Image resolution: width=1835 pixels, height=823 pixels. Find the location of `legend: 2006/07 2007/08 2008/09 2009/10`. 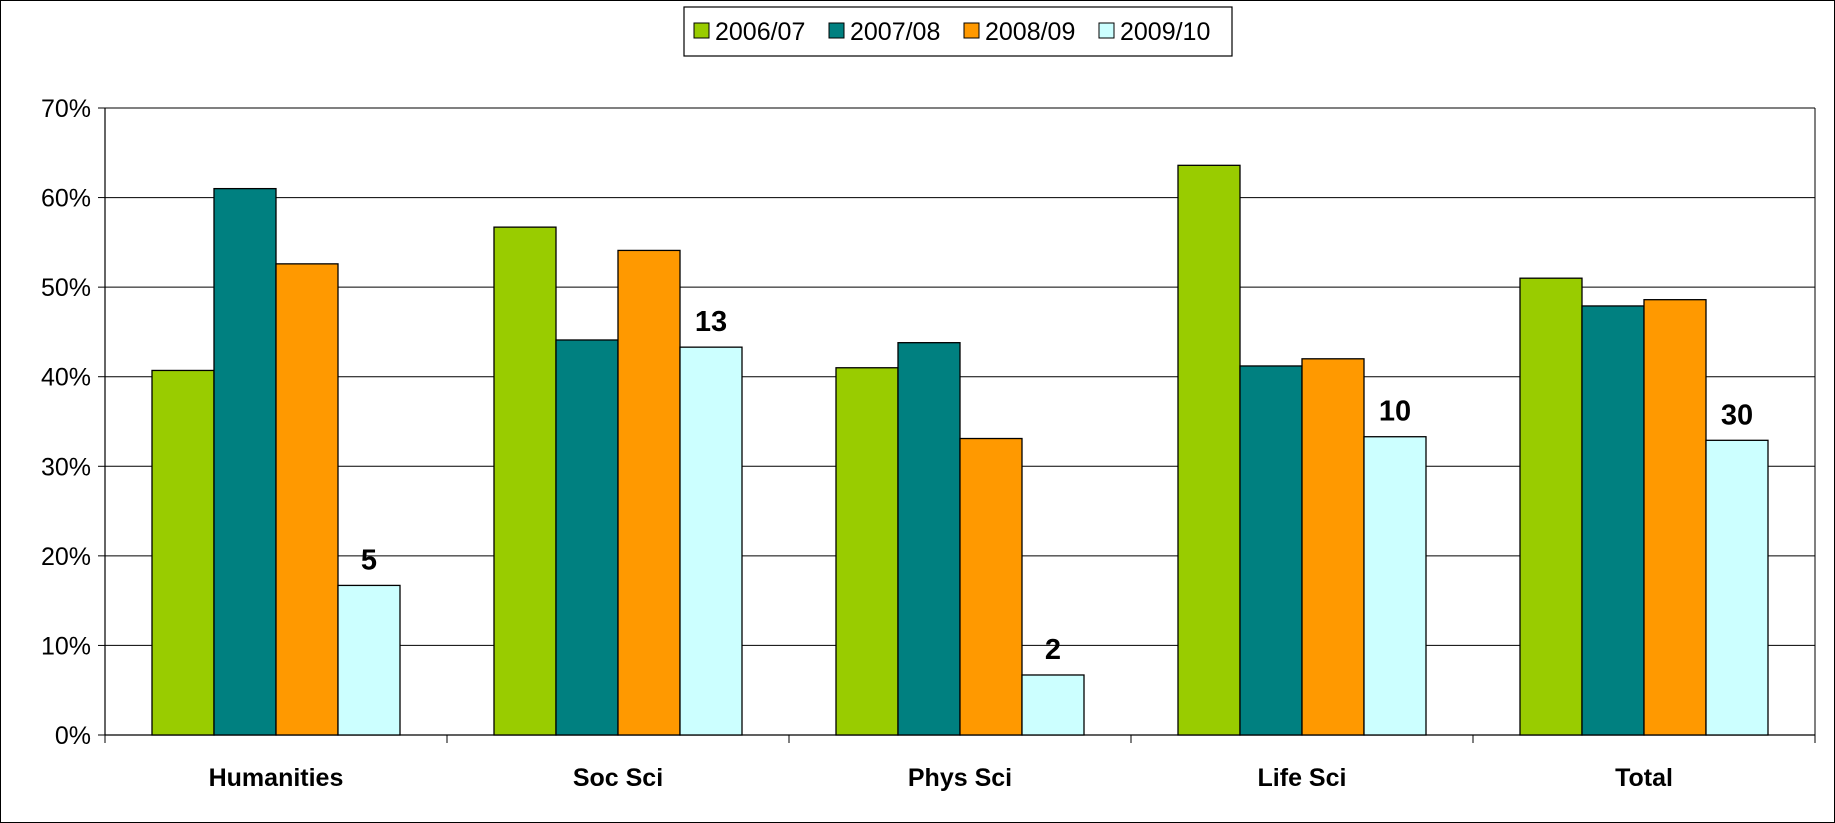

legend: 2006/07 2007/08 2008/09 2009/10 is located at coordinates (958, 31).